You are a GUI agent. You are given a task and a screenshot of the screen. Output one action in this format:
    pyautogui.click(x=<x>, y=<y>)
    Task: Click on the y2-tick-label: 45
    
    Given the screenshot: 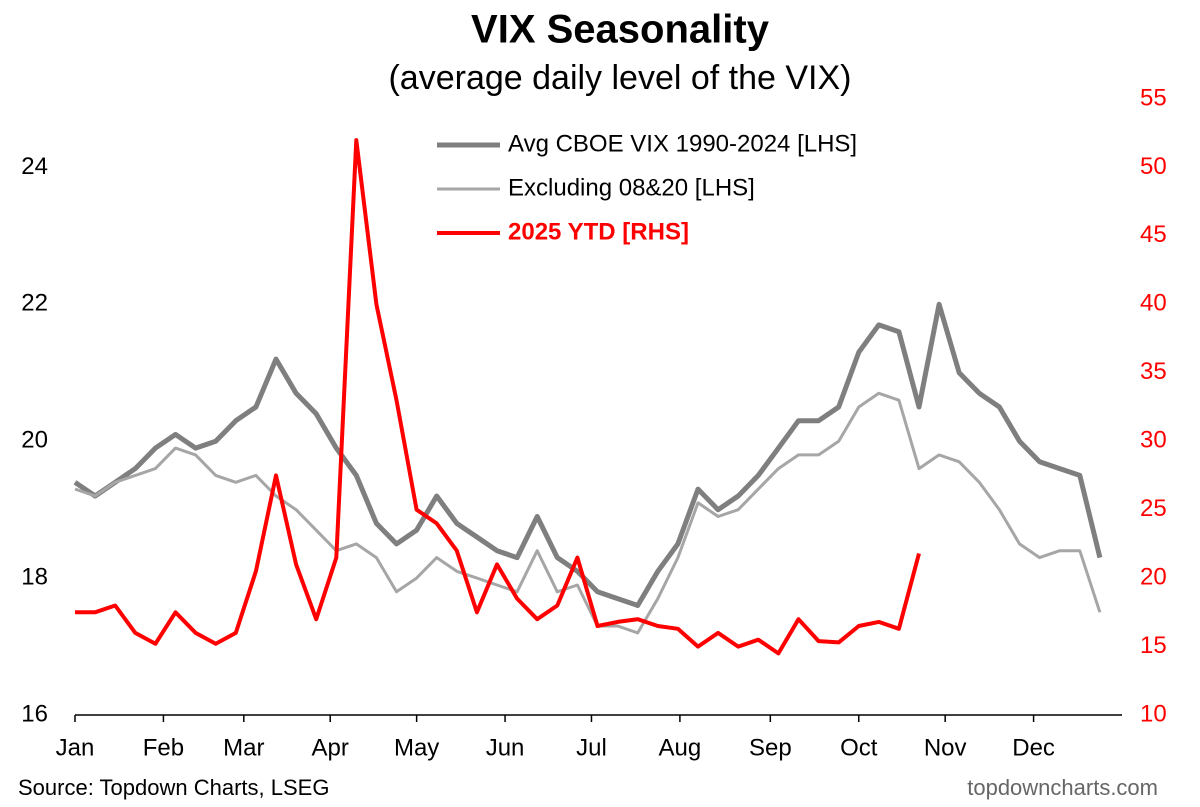 What is the action you would take?
    pyautogui.click(x=1153, y=234)
    